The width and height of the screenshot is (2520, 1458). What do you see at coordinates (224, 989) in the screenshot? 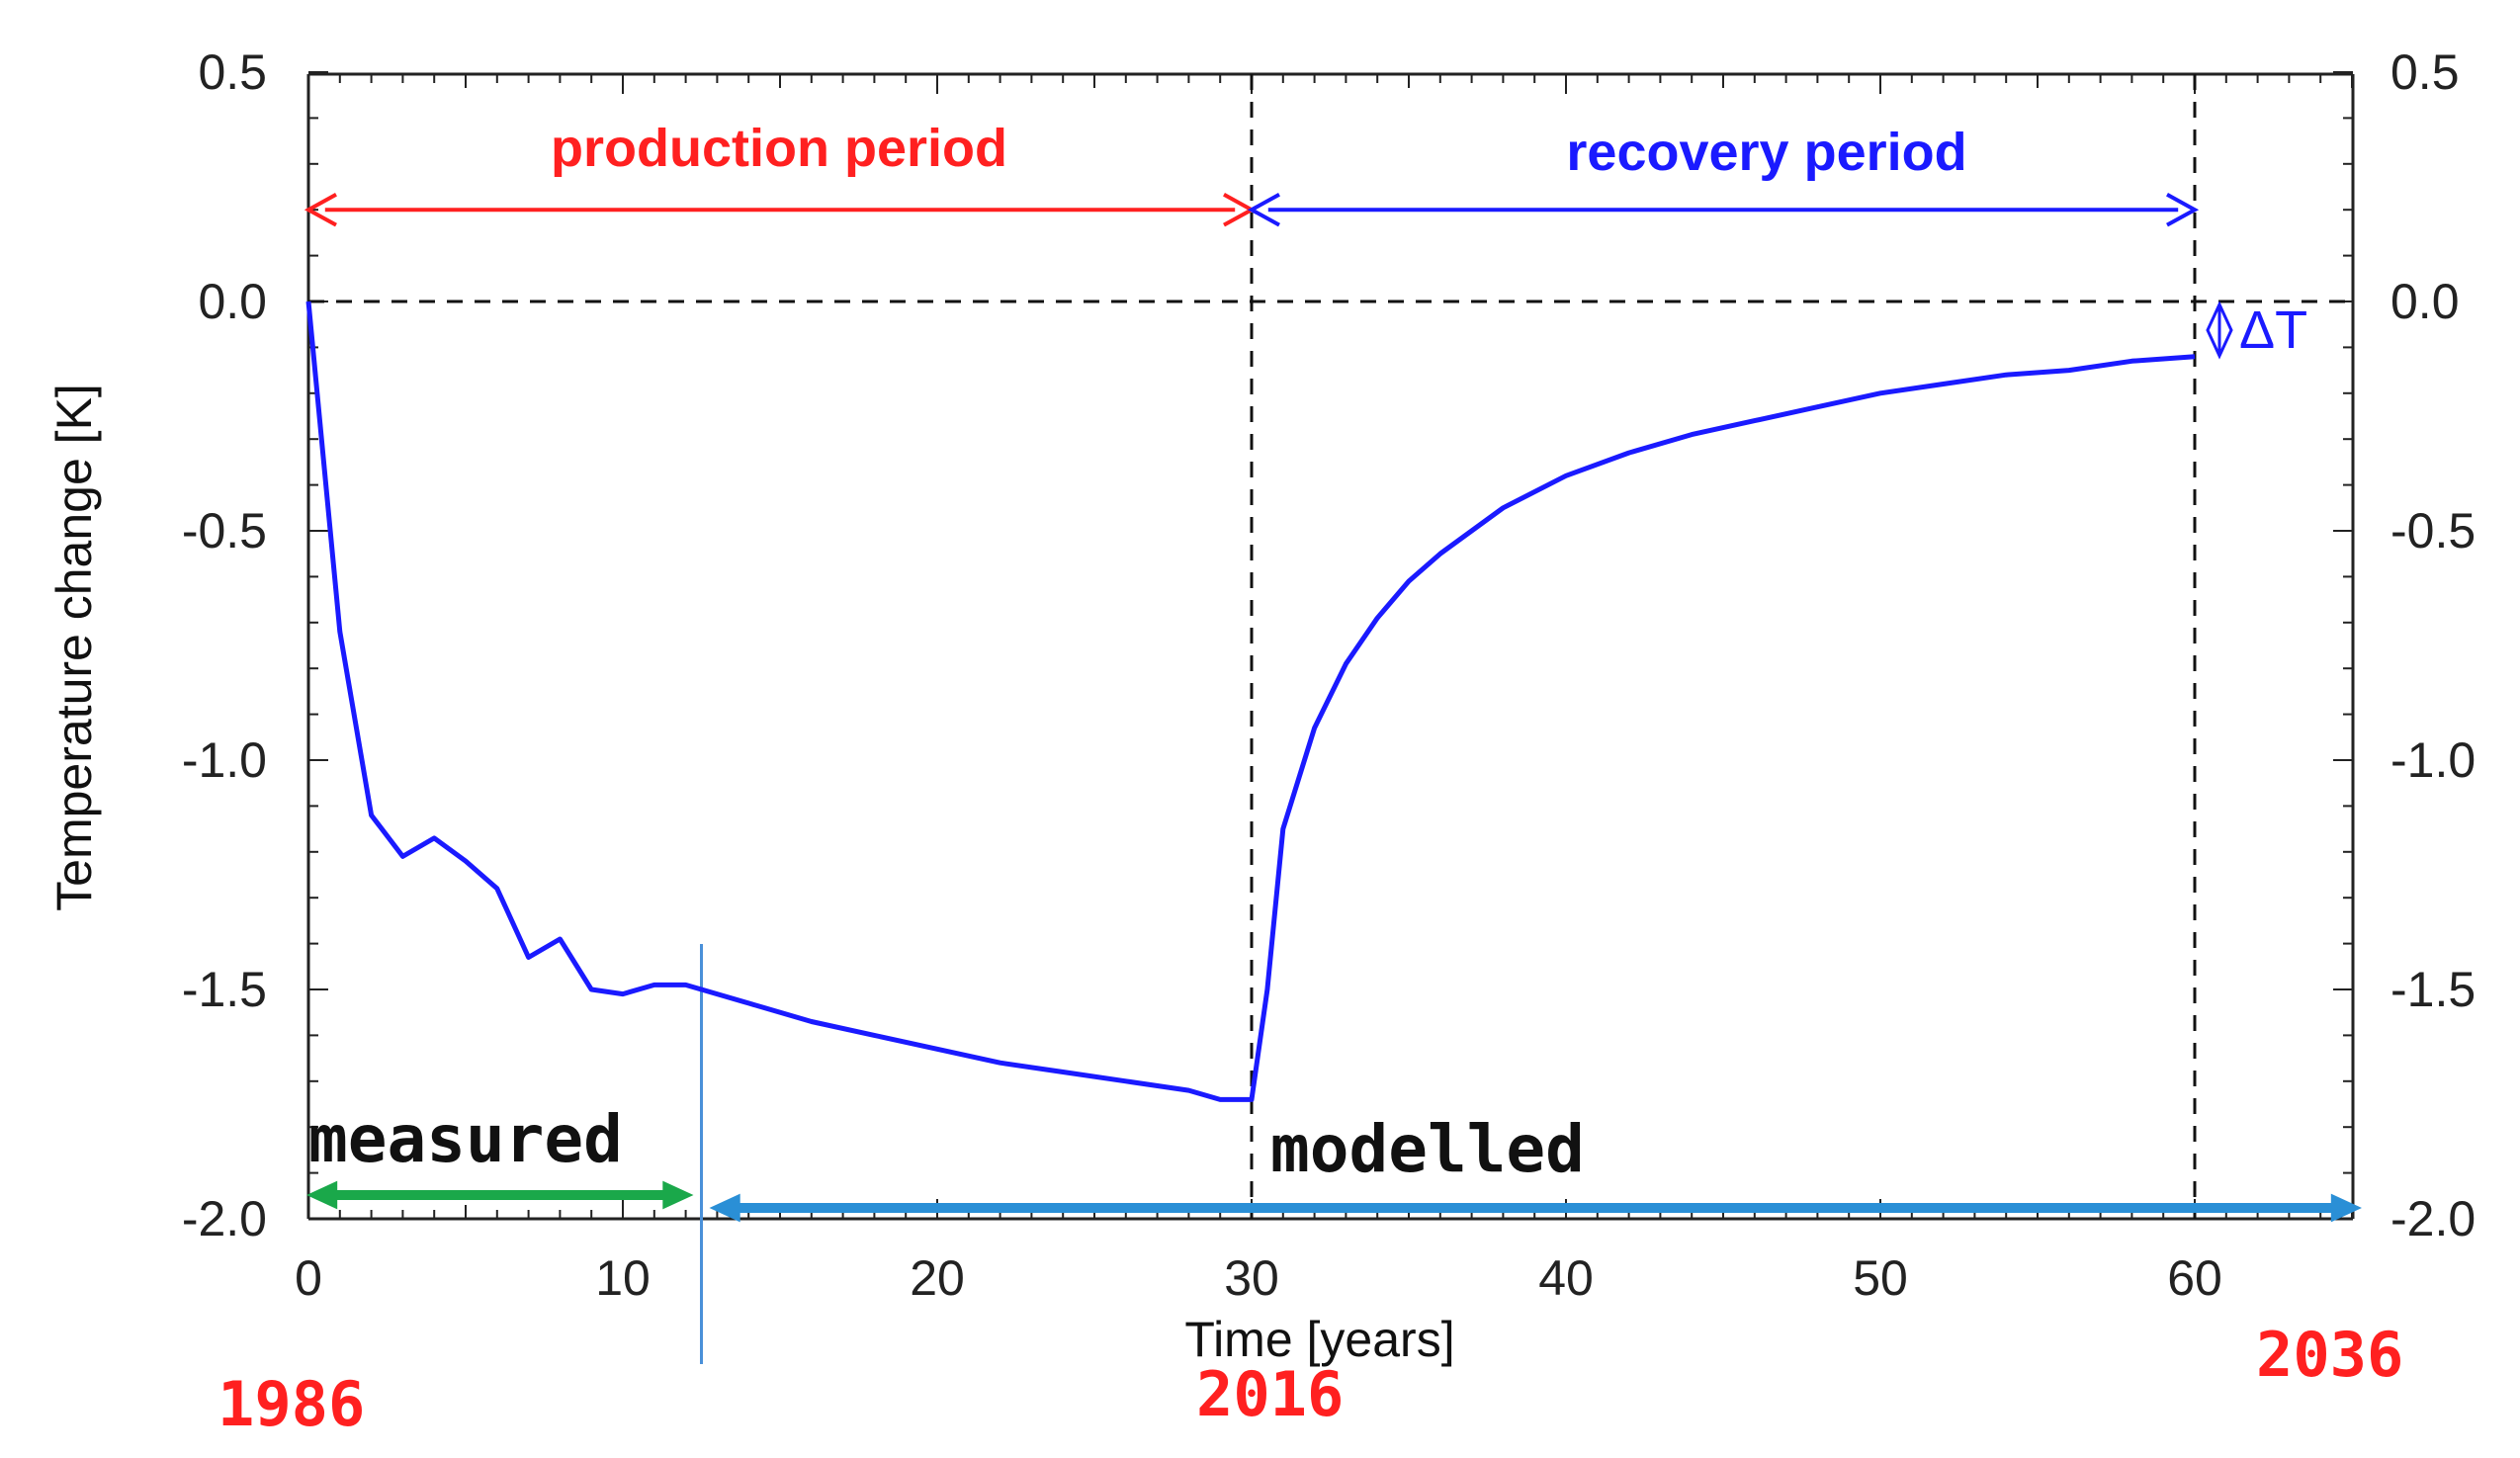
I see `y-tick-label: -1.5` at bounding box center [224, 989].